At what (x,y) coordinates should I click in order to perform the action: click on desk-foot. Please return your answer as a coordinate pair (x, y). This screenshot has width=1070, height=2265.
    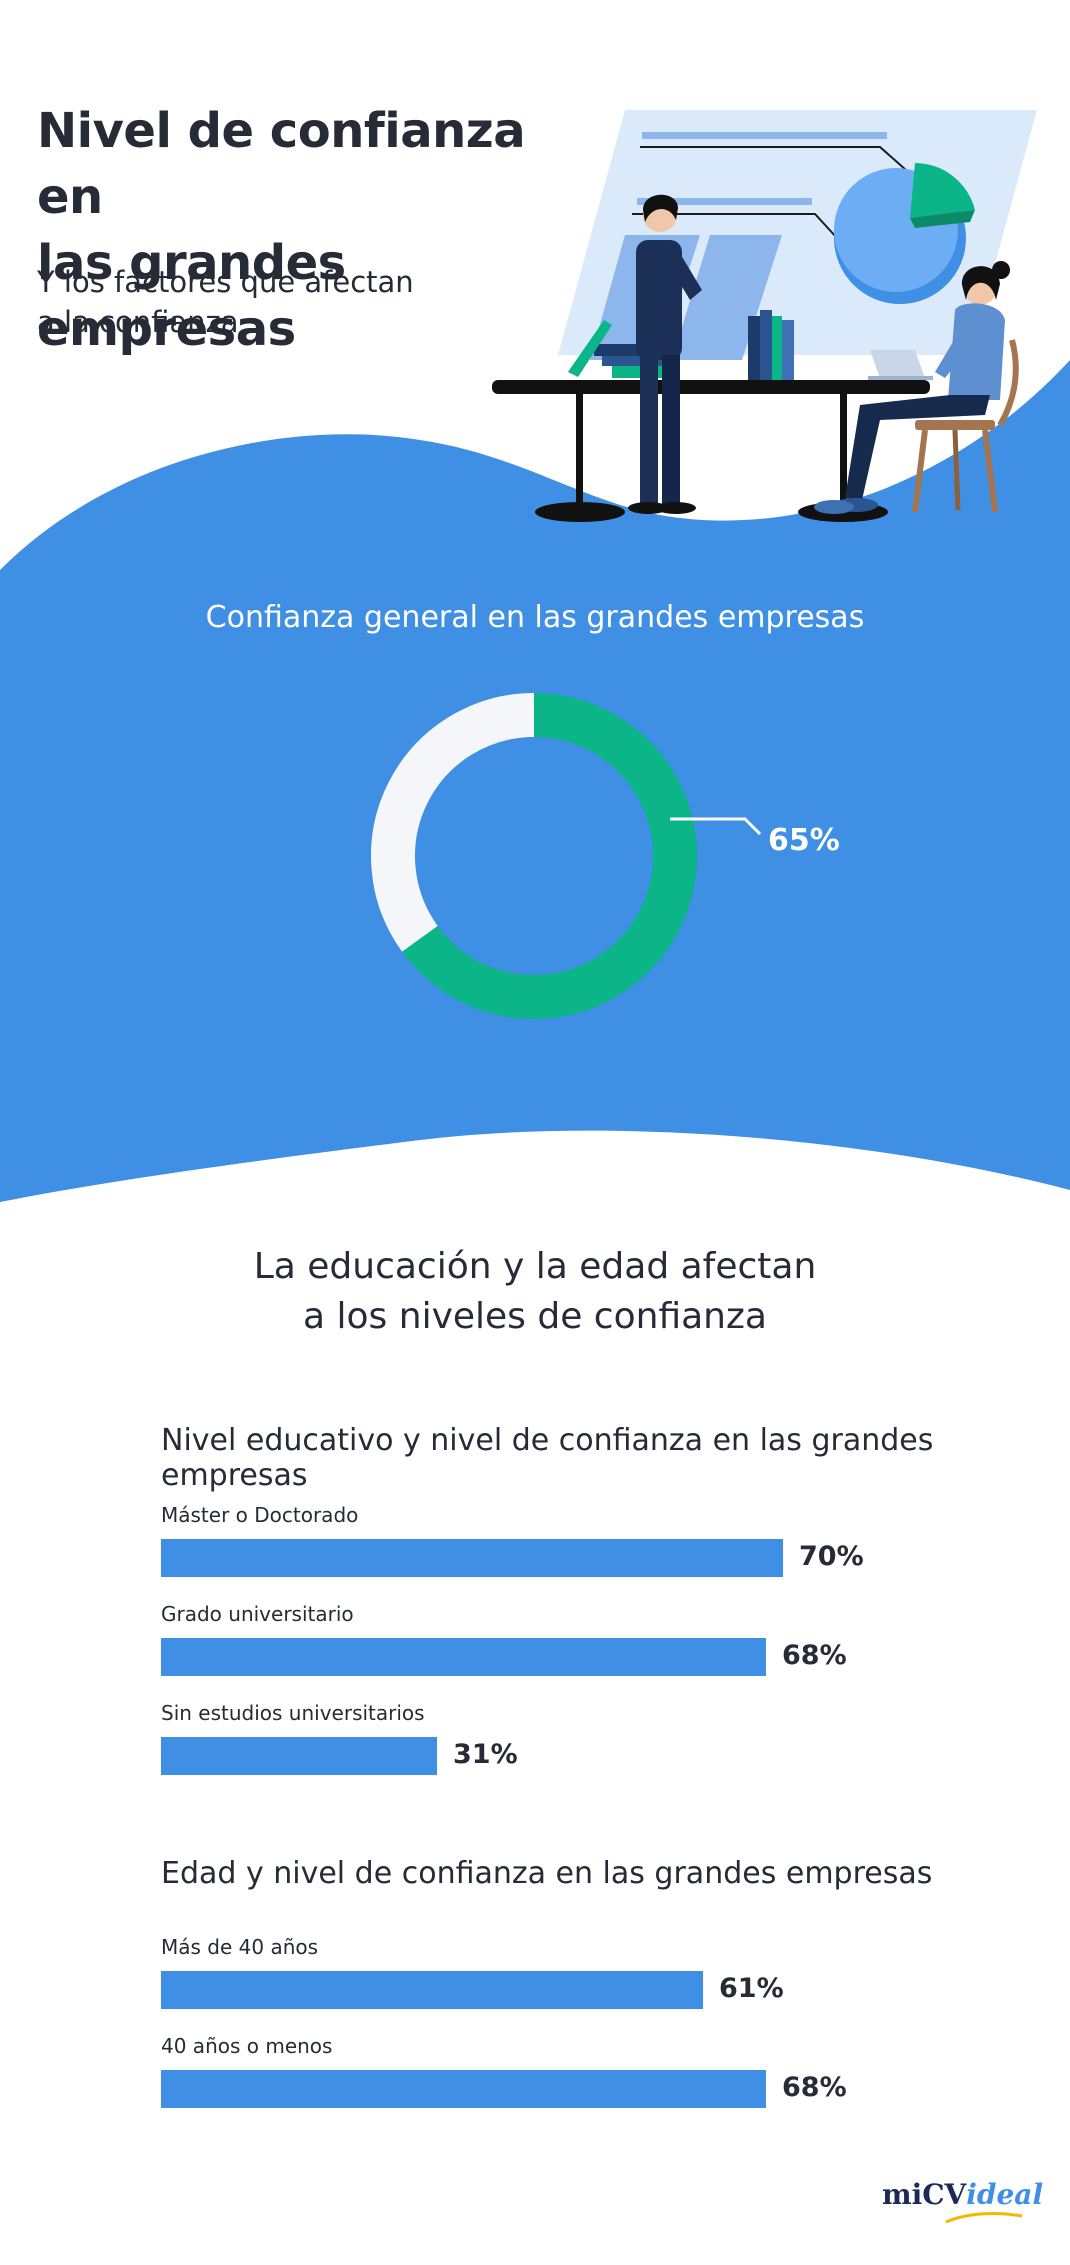
    Looking at the image, I should click on (580, 512).